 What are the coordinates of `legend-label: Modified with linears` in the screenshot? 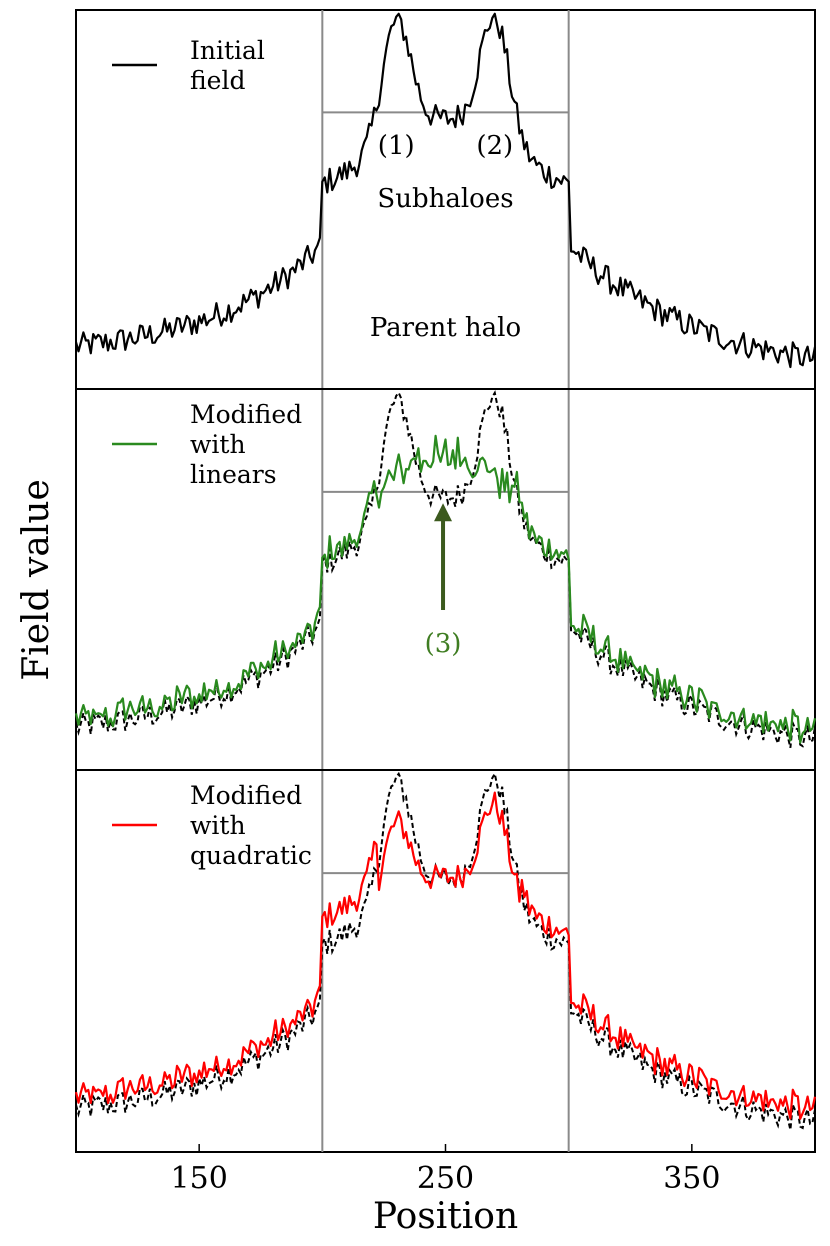 It's located at (246, 444).